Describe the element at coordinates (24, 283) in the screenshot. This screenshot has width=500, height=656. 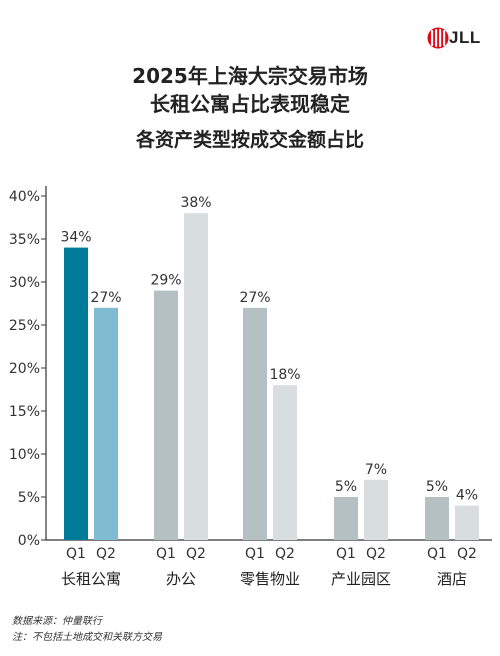
I see `y-tick-label: 30%` at that location.